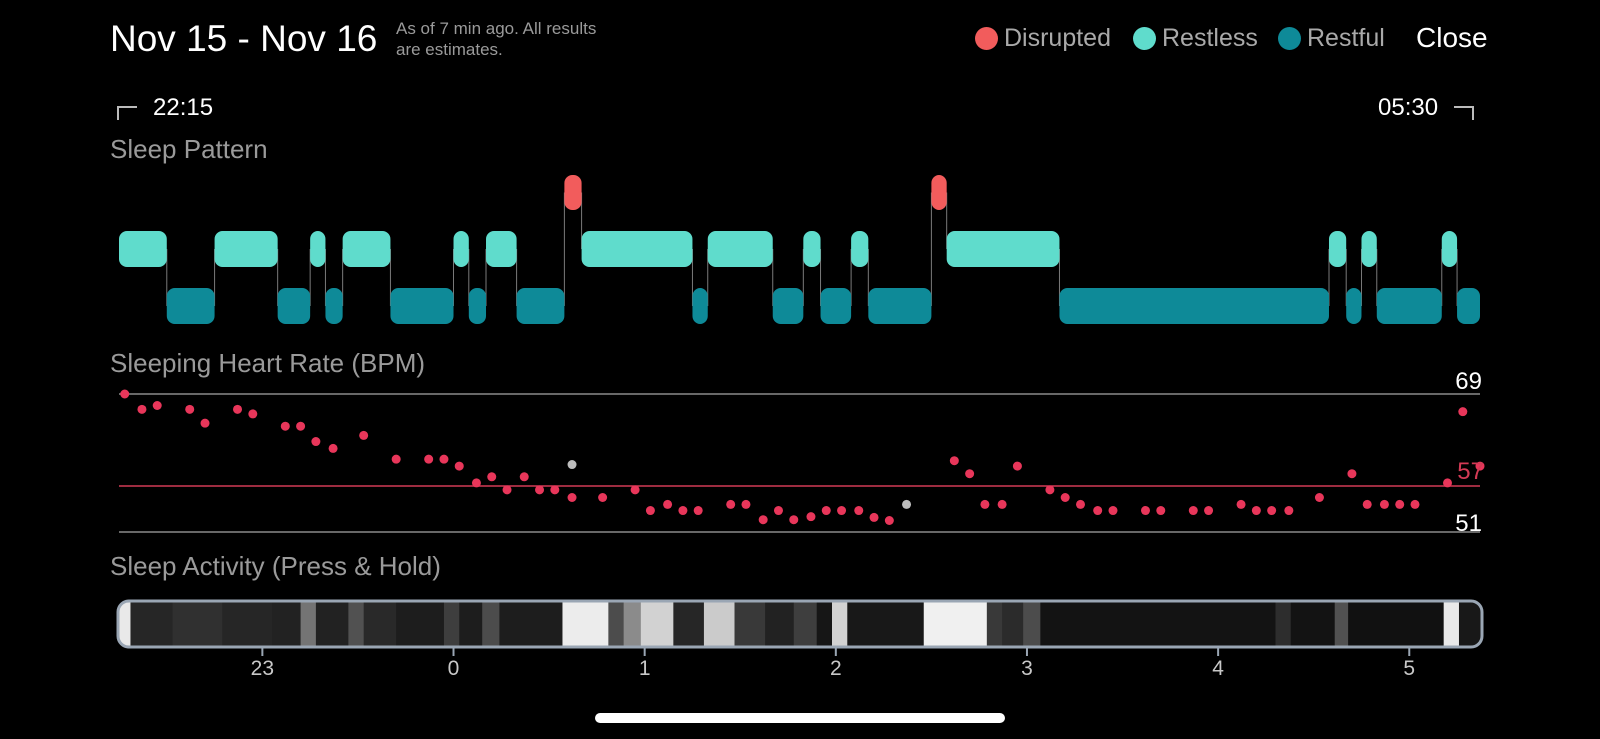  What do you see at coordinates (1452, 37) in the screenshot?
I see `close-button: Close` at bounding box center [1452, 37].